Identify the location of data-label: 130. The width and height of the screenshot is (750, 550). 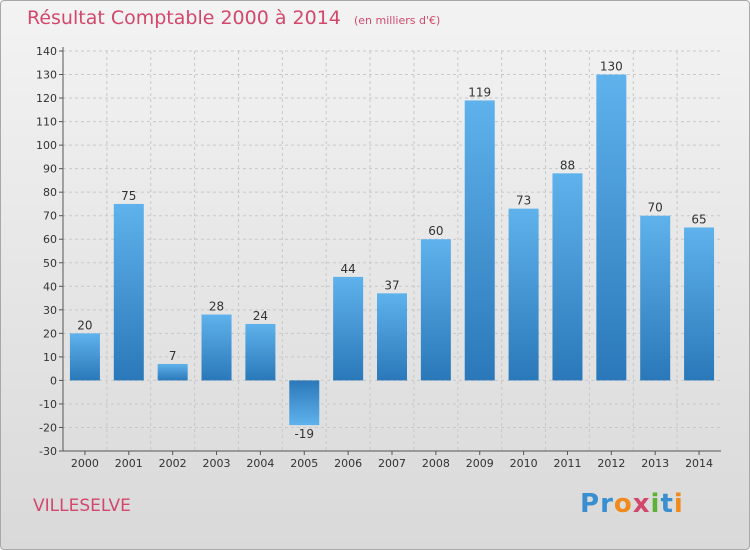
(611, 67).